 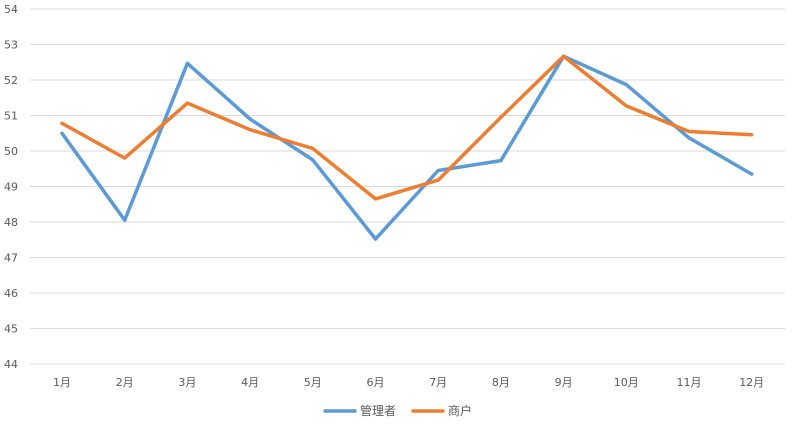 What do you see at coordinates (376, 382) in the screenshot?
I see `x-tick-label: 6月` at bounding box center [376, 382].